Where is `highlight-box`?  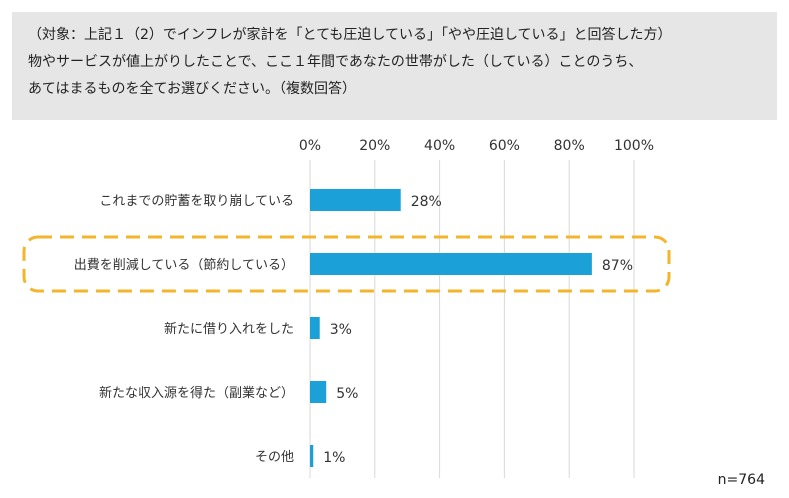 highlight-box is located at coordinates (346, 264).